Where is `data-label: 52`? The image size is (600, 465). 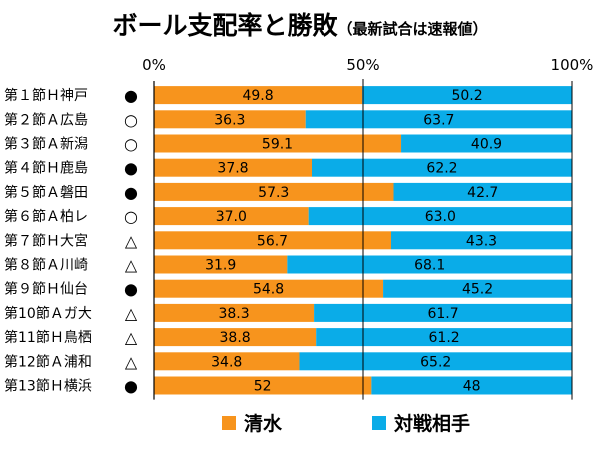 data-label: 52 is located at coordinates (263, 387).